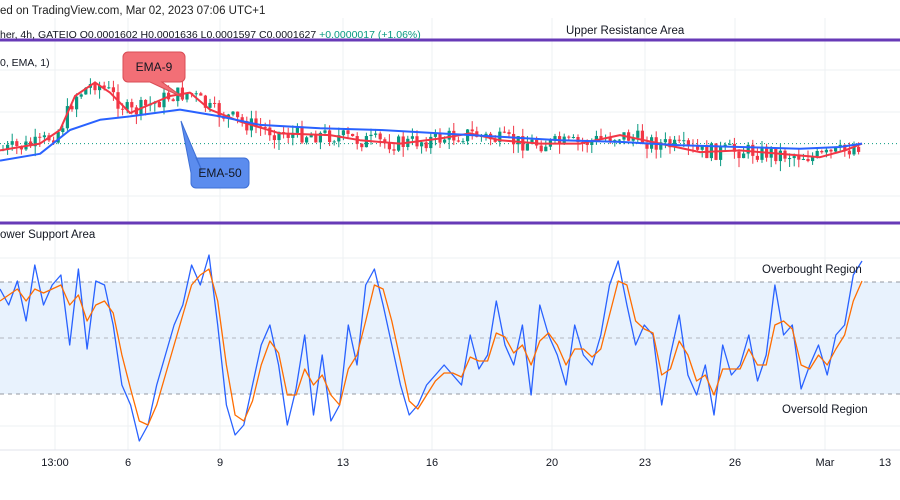 This screenshot has width=900, height=500. I want to click on x-tick-label: 6, so click(128, 463).